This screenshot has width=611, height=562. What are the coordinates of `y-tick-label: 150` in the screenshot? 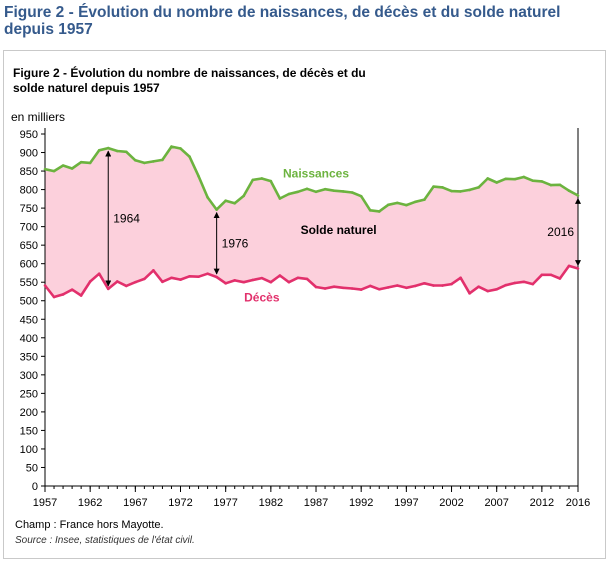 It's located at (29, 431).